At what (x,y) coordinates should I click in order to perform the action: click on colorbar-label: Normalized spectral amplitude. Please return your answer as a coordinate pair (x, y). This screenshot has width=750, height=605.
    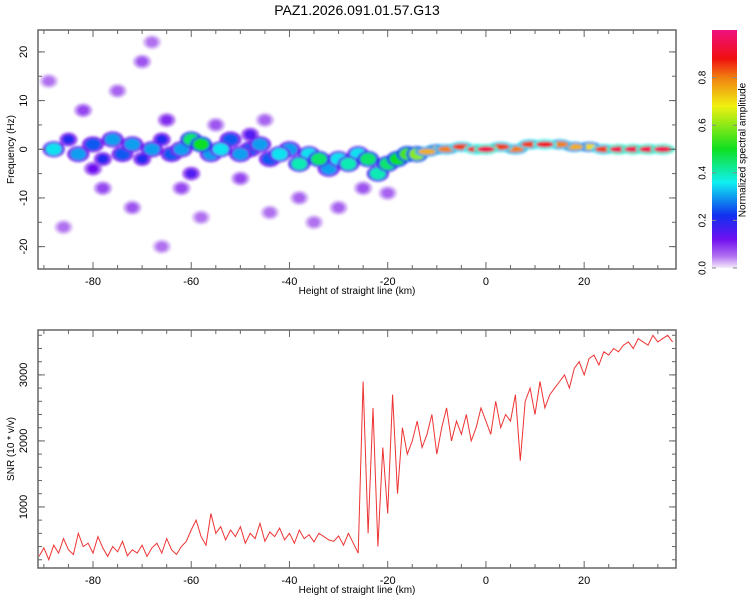
    Looking at the image, I should click on (743, 149).